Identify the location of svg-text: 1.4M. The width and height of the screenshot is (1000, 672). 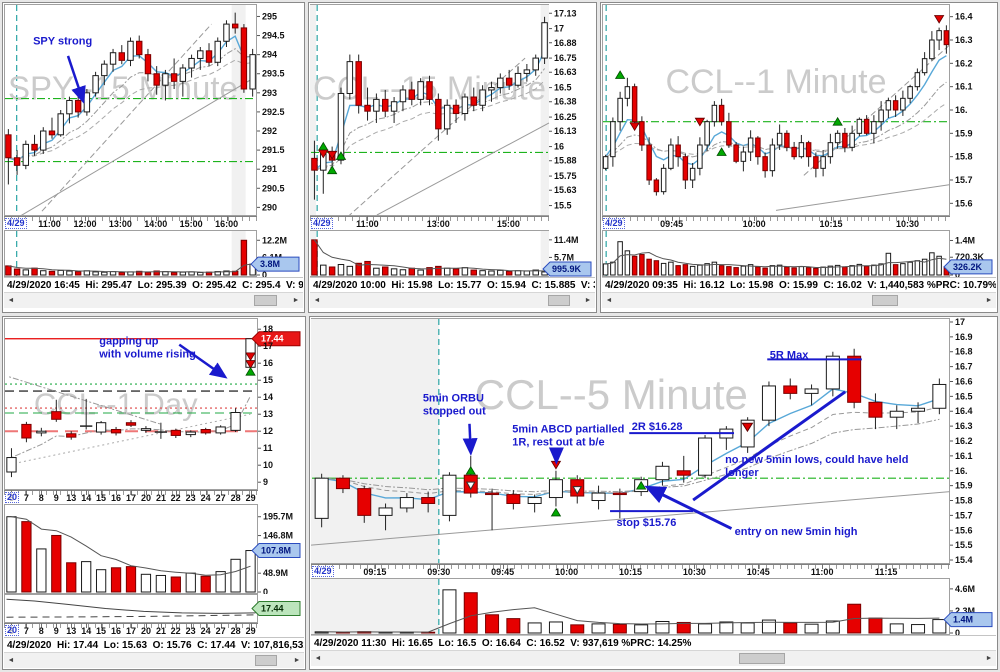
(963, 620).